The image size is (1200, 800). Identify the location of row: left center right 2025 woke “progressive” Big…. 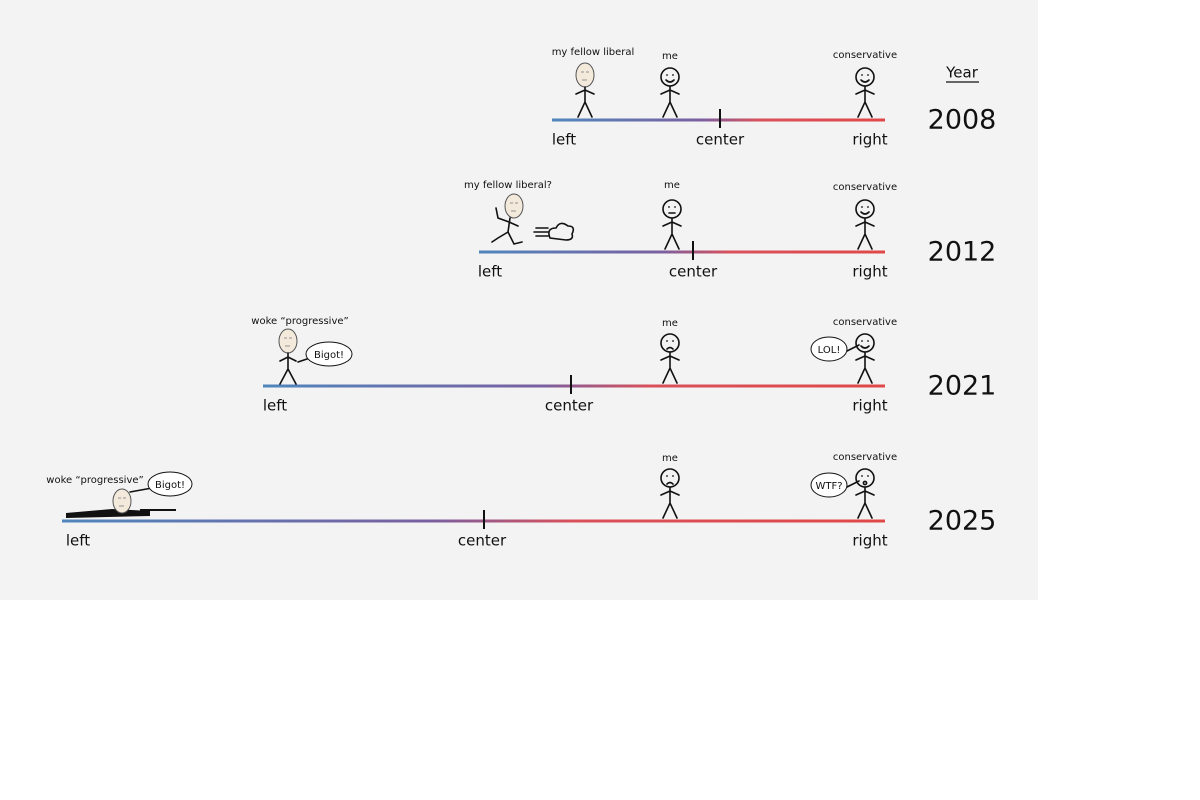
(521, 501).